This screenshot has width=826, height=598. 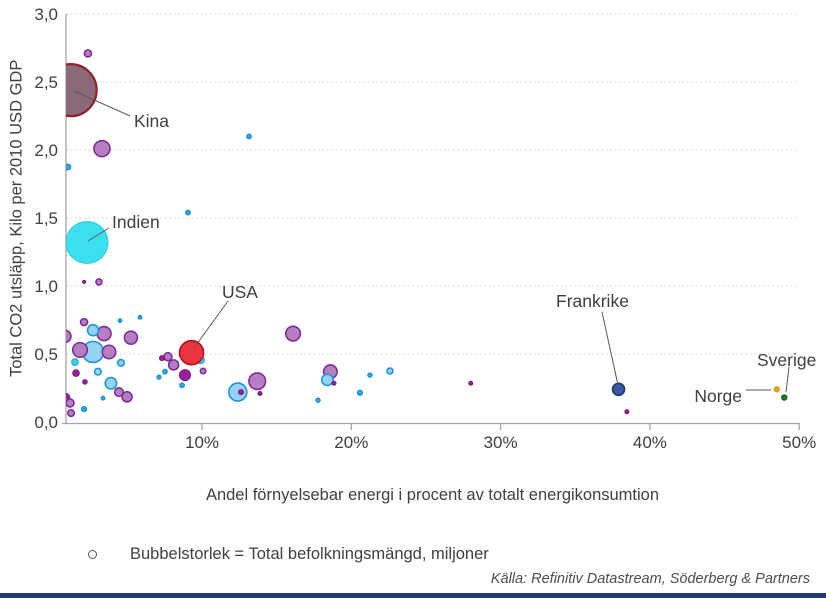 I want to click on country-label-kina: Kina, so click(x=151, y=121).